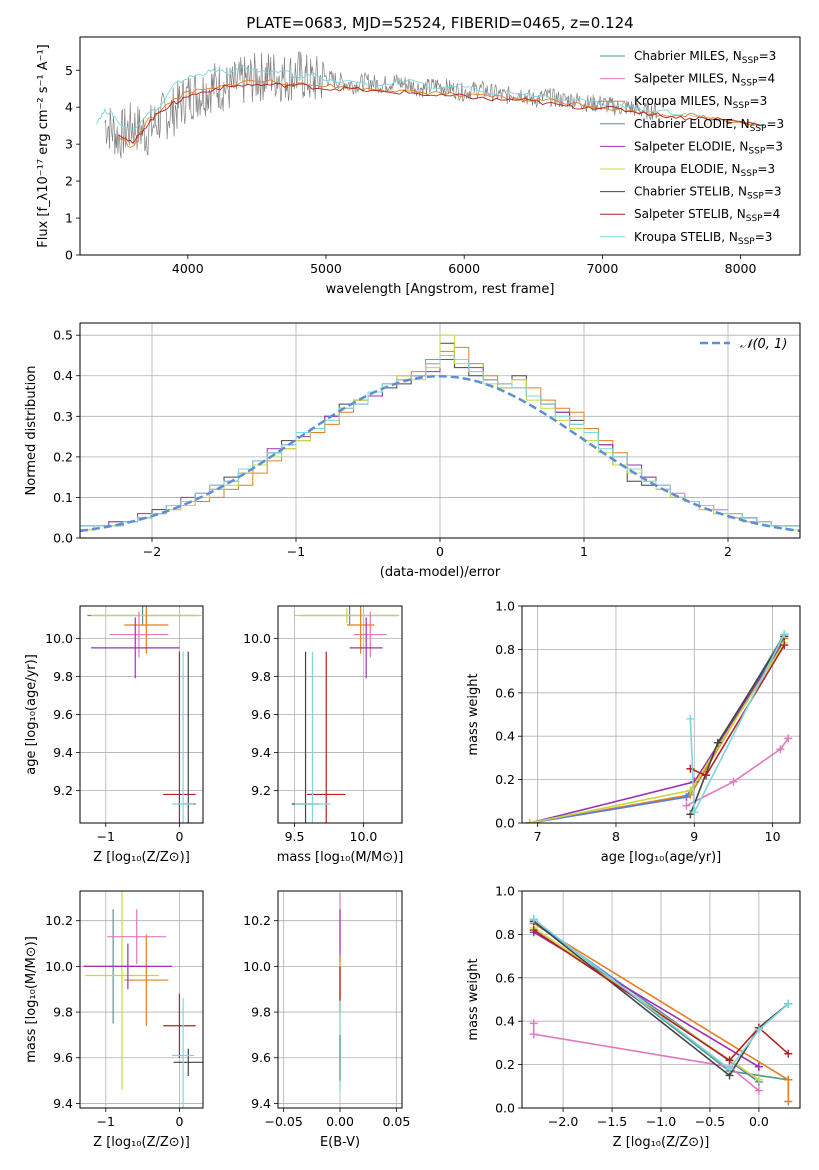 This screenshot has height=1170, width=819. I want to click on legend-label: Chabrier STELIB, NSSP=3, so click(708, 193).